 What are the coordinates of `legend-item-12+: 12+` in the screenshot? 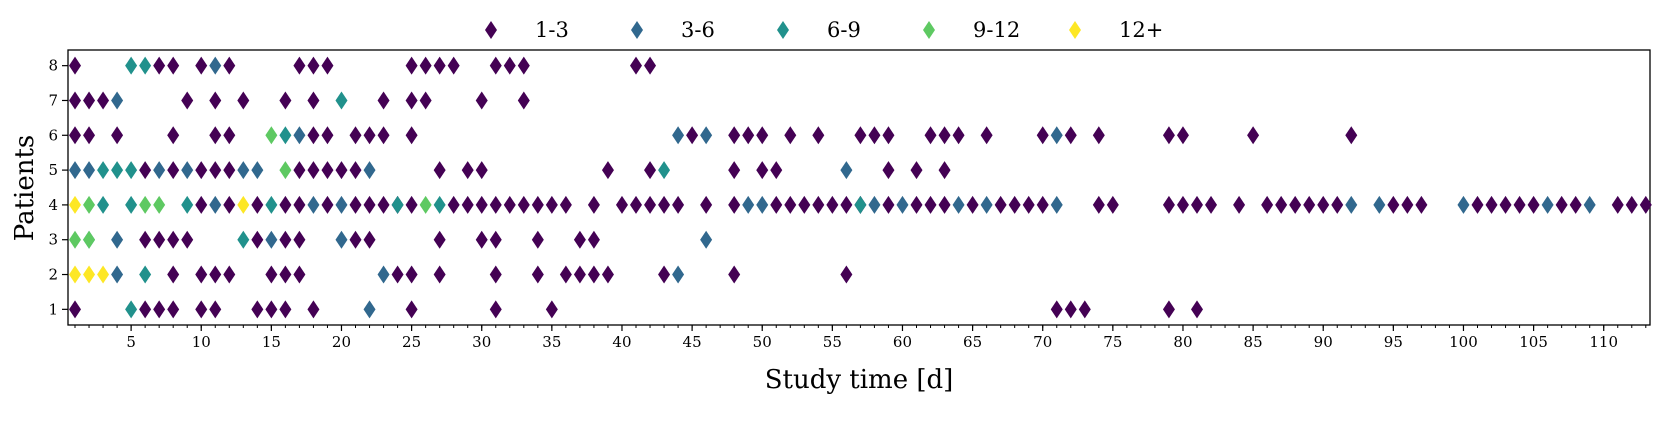 It's located at (1116, 30).